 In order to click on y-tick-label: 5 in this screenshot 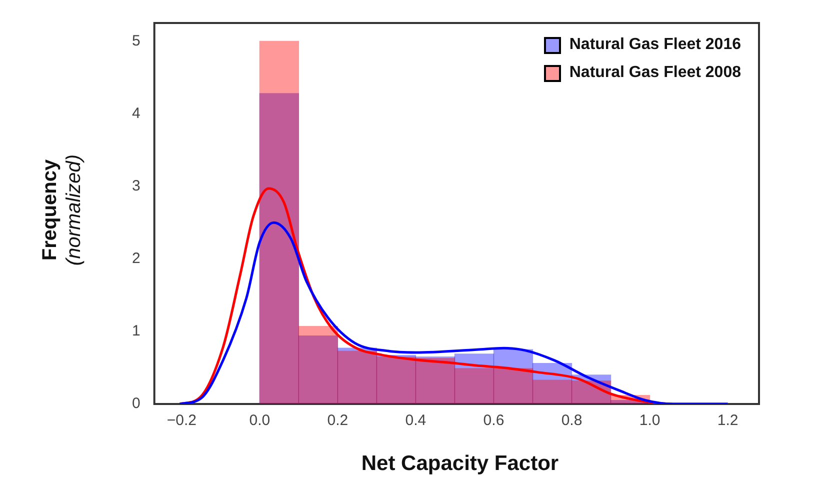, I will do `click(136, 41)`.